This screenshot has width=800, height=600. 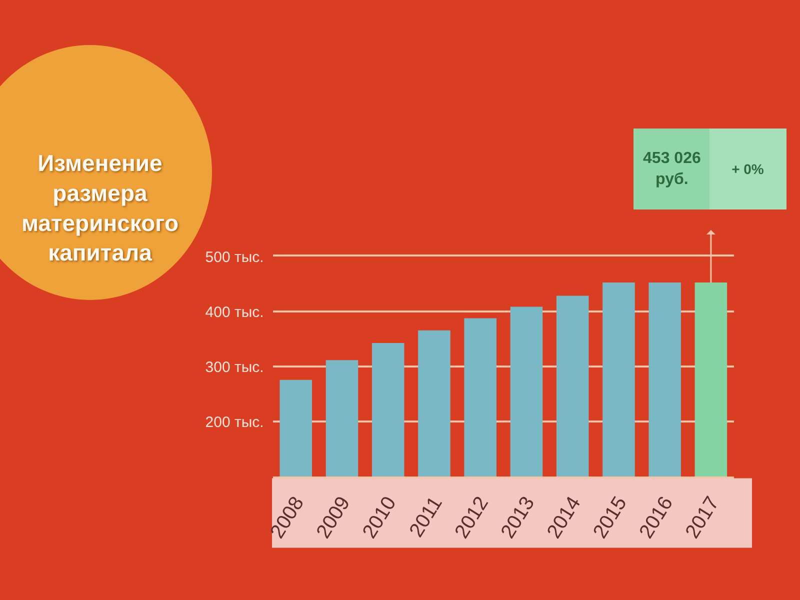 I want to click on chart-title: Изменение размера материнского капитала, so click(x=100, y=208).